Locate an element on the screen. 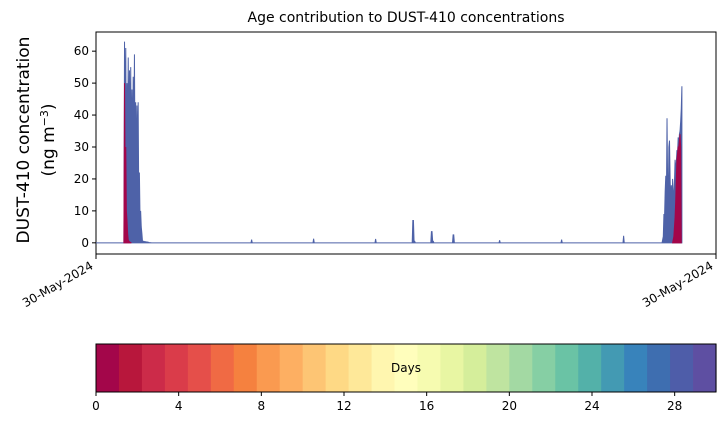  colorbar-frame is located at coordinates (406, 368).